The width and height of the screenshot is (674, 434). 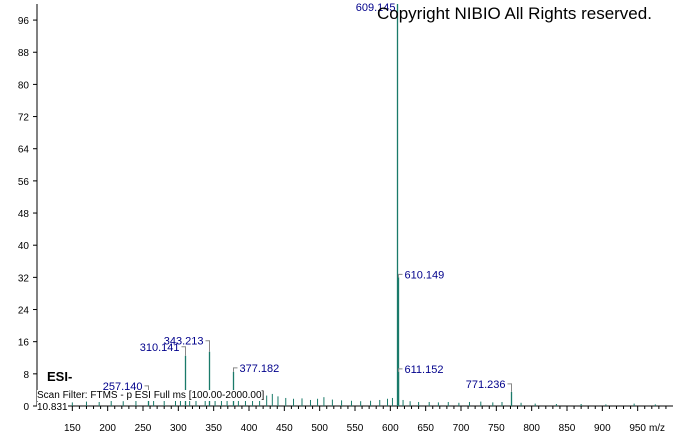 I want to click on x-tick-label: 350, so click(x=213, y=428).